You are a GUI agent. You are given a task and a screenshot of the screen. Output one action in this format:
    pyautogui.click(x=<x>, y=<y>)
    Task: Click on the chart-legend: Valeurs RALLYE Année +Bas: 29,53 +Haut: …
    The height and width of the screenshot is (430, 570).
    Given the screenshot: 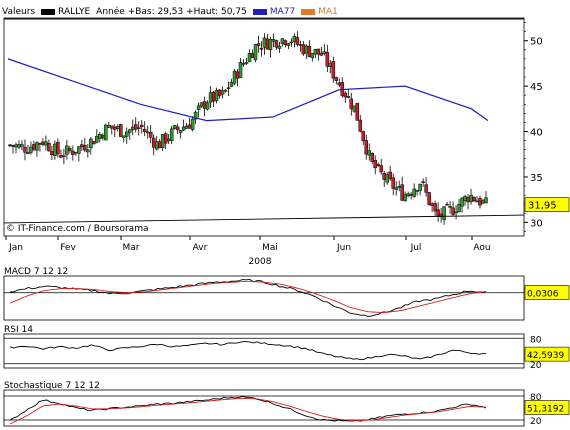 What is the action you would take?
    pyautogui.click(x=173, y=12)
    